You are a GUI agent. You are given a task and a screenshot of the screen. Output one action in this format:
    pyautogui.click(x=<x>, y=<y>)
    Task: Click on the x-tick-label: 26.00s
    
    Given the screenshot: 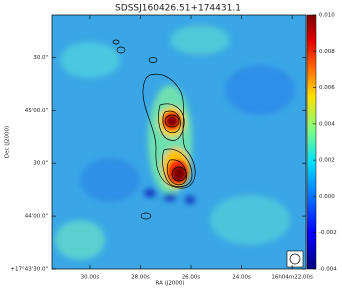 What is the action you would take?
    pyautogui.click(x=191, y=278)
    